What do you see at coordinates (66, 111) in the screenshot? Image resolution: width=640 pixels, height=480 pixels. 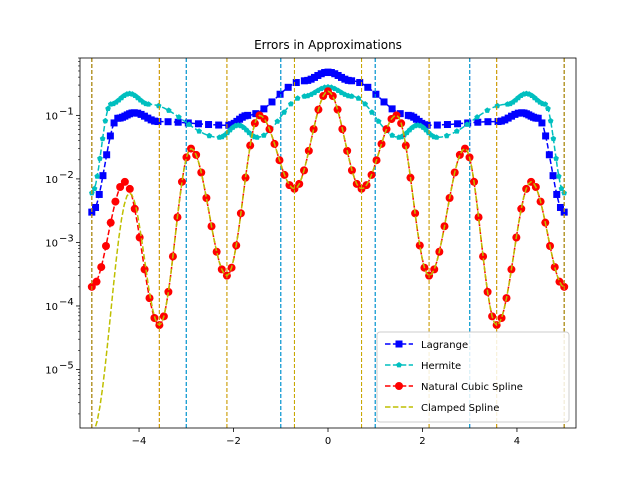 I see `y-tick-exponent: −1` at bounding box center [66, 111].